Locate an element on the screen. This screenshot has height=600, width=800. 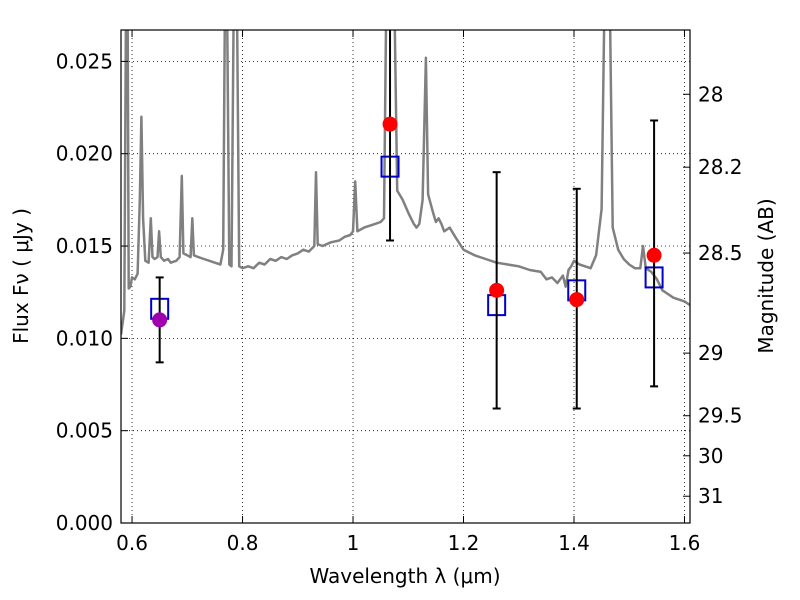
right-tick-label: 30 is located at coordinates (710, 456).